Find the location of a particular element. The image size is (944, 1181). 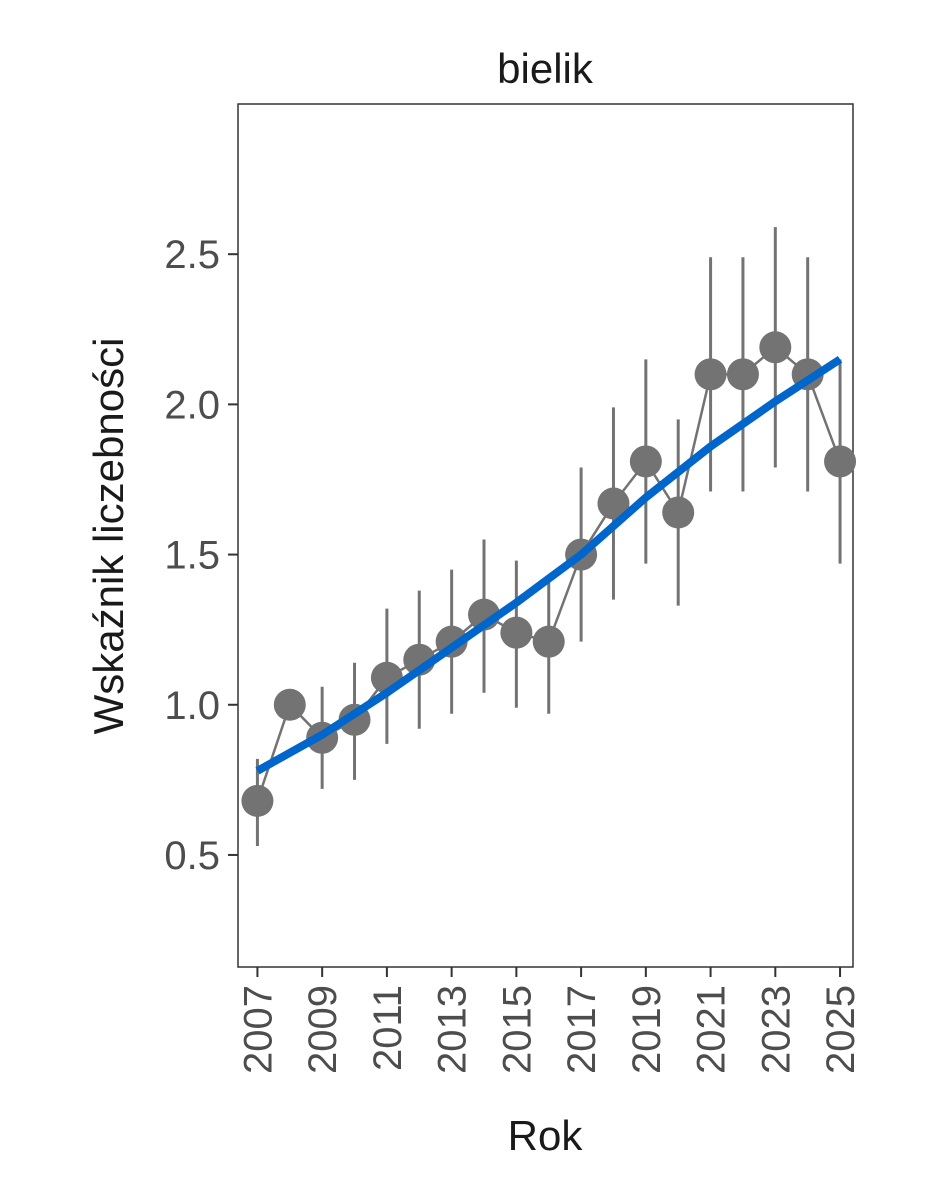

y-tick-label: 2.5 is located at coordinates (192, 255).